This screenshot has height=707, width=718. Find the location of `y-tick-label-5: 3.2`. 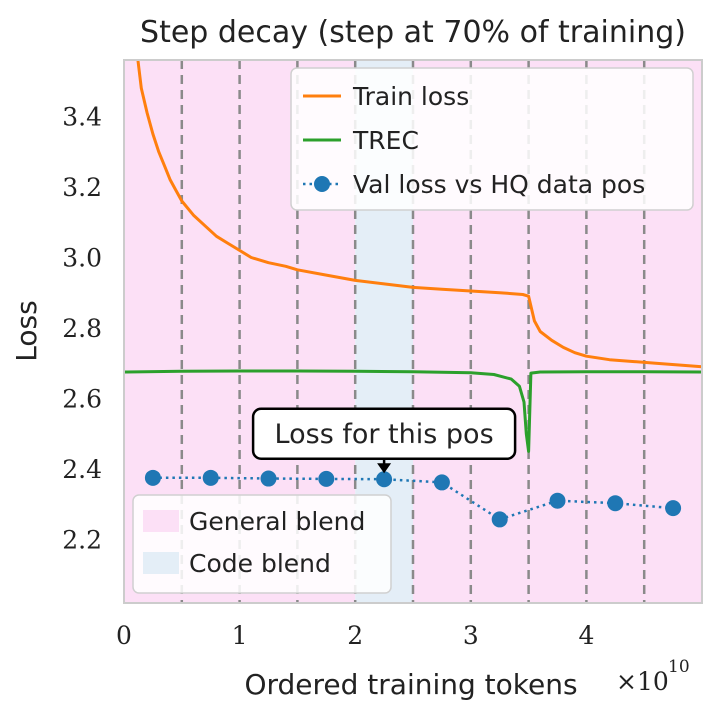

y-tick-label-5: 3.2 is located at coordinates (82, 187).